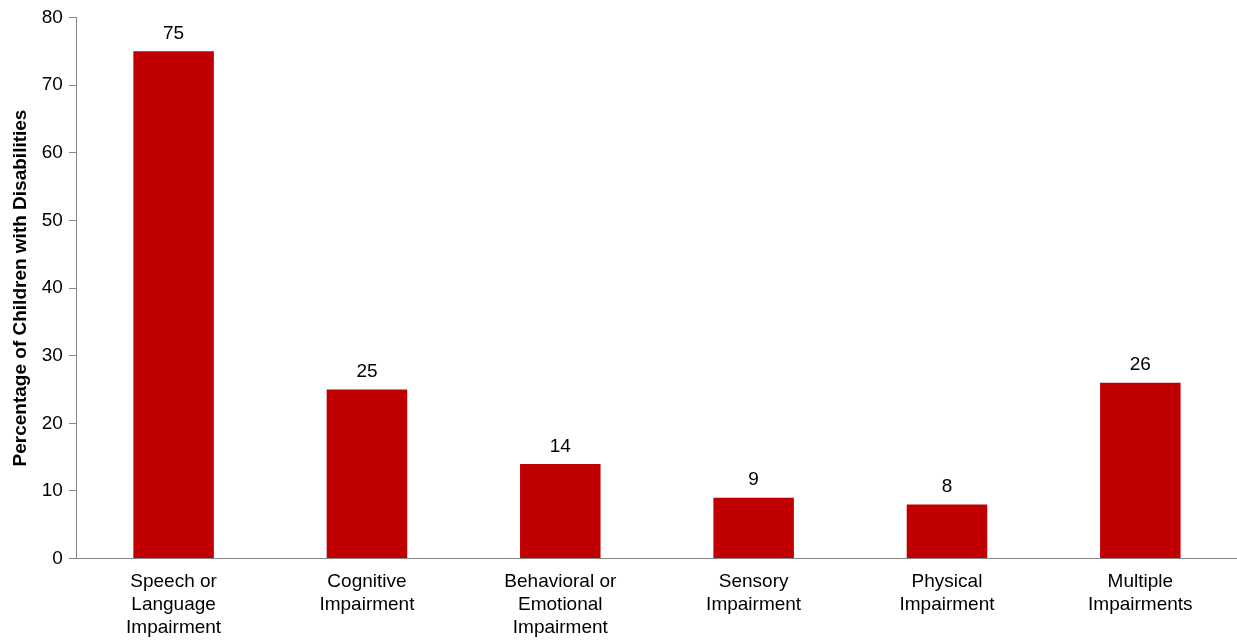  What do you see at coordinates (1140, 592) in the screenshot?
I see `x-tick-label: Multiple Impairments` at bounding box center [1140, 592].